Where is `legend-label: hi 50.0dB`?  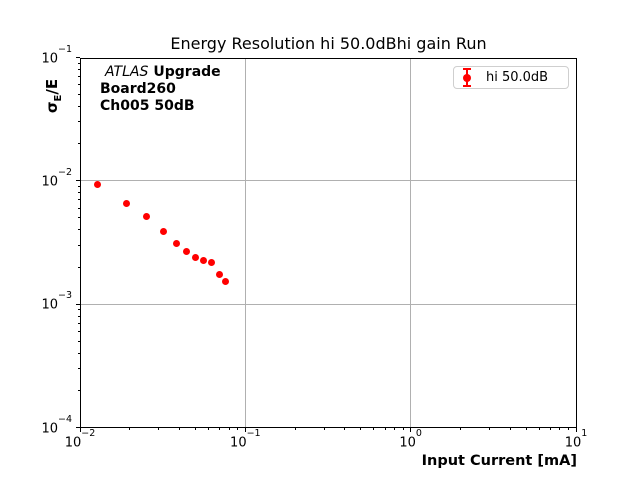
legend-label: hi 50.0dB is located at coordinates (517, 77).